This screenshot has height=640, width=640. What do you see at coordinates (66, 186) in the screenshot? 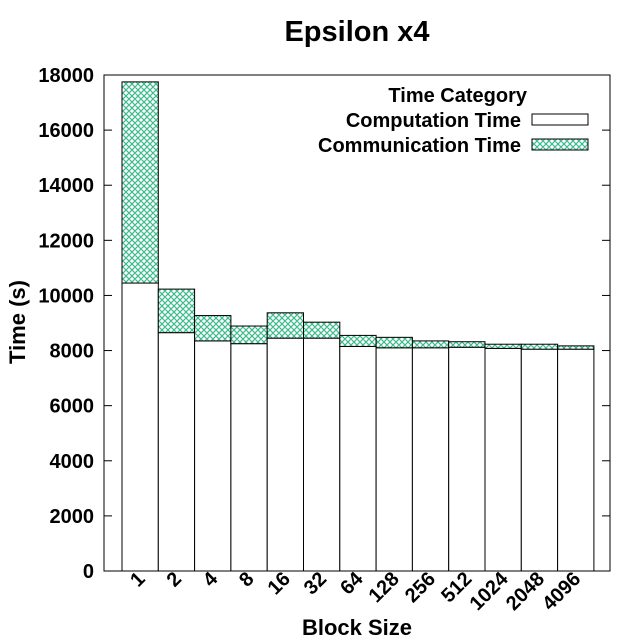
I see `y-tick-label: 14000` at bounding box center [66, 186].